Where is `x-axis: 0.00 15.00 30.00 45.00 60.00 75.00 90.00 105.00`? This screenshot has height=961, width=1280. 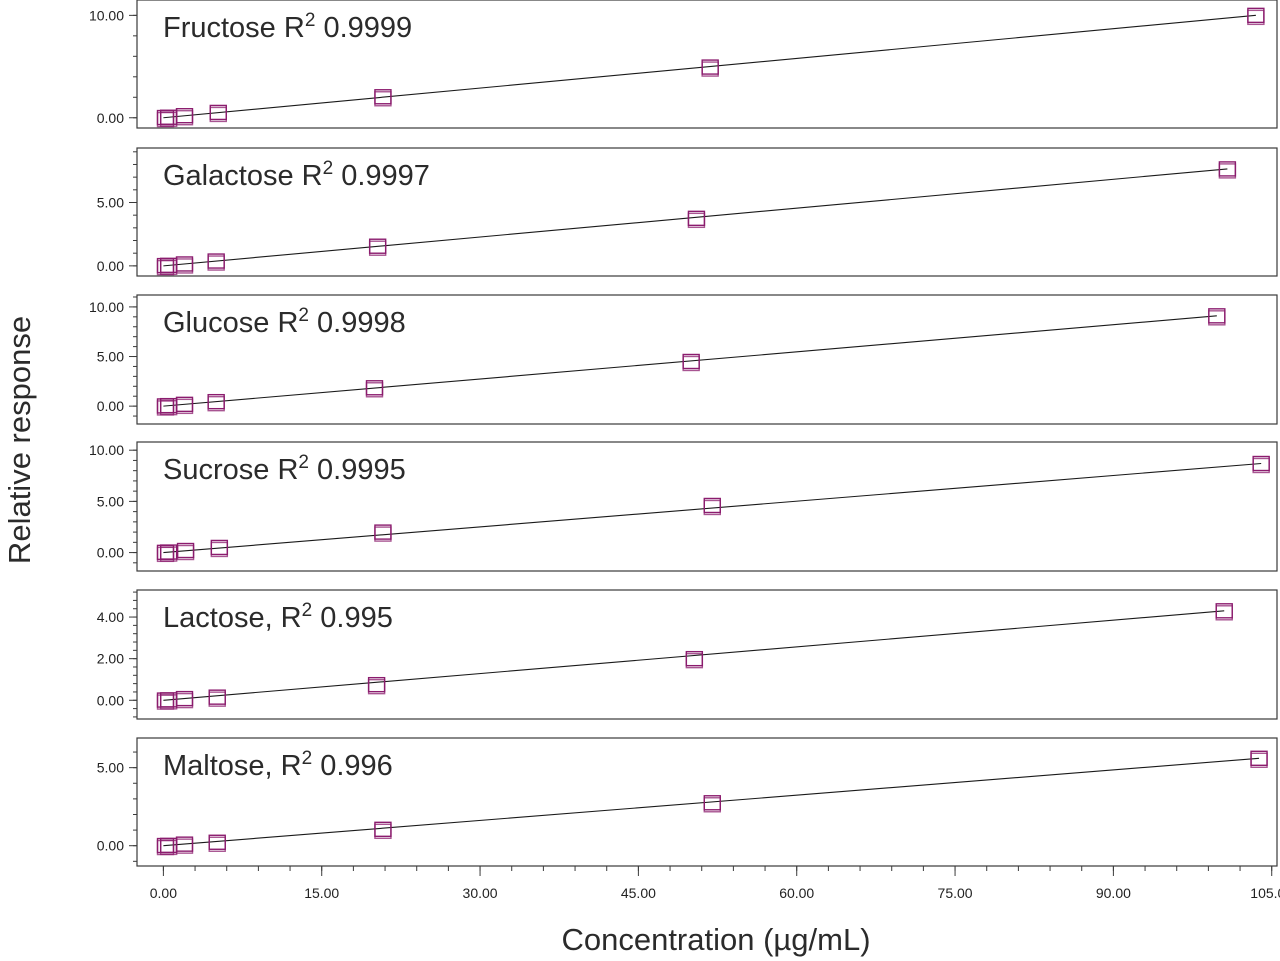
x-axis: 0.00 15.00 30.00 45.00 60.00 75.00 90.00 105.00 is located at coordinates (715, 883).